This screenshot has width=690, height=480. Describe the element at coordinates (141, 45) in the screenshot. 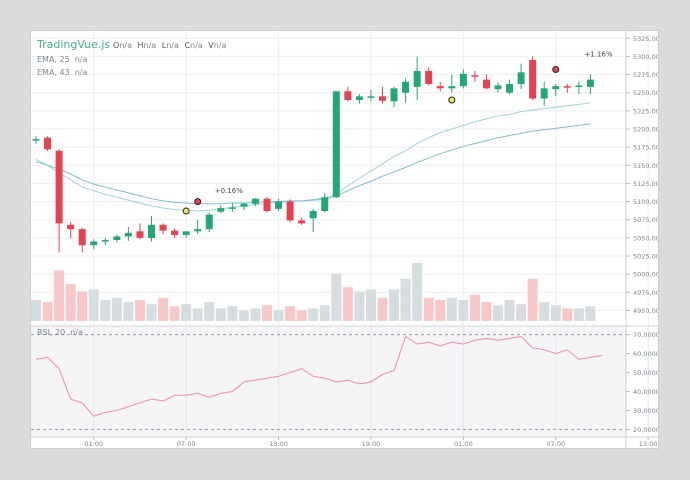

I see `legend-high-key: H` at that location.